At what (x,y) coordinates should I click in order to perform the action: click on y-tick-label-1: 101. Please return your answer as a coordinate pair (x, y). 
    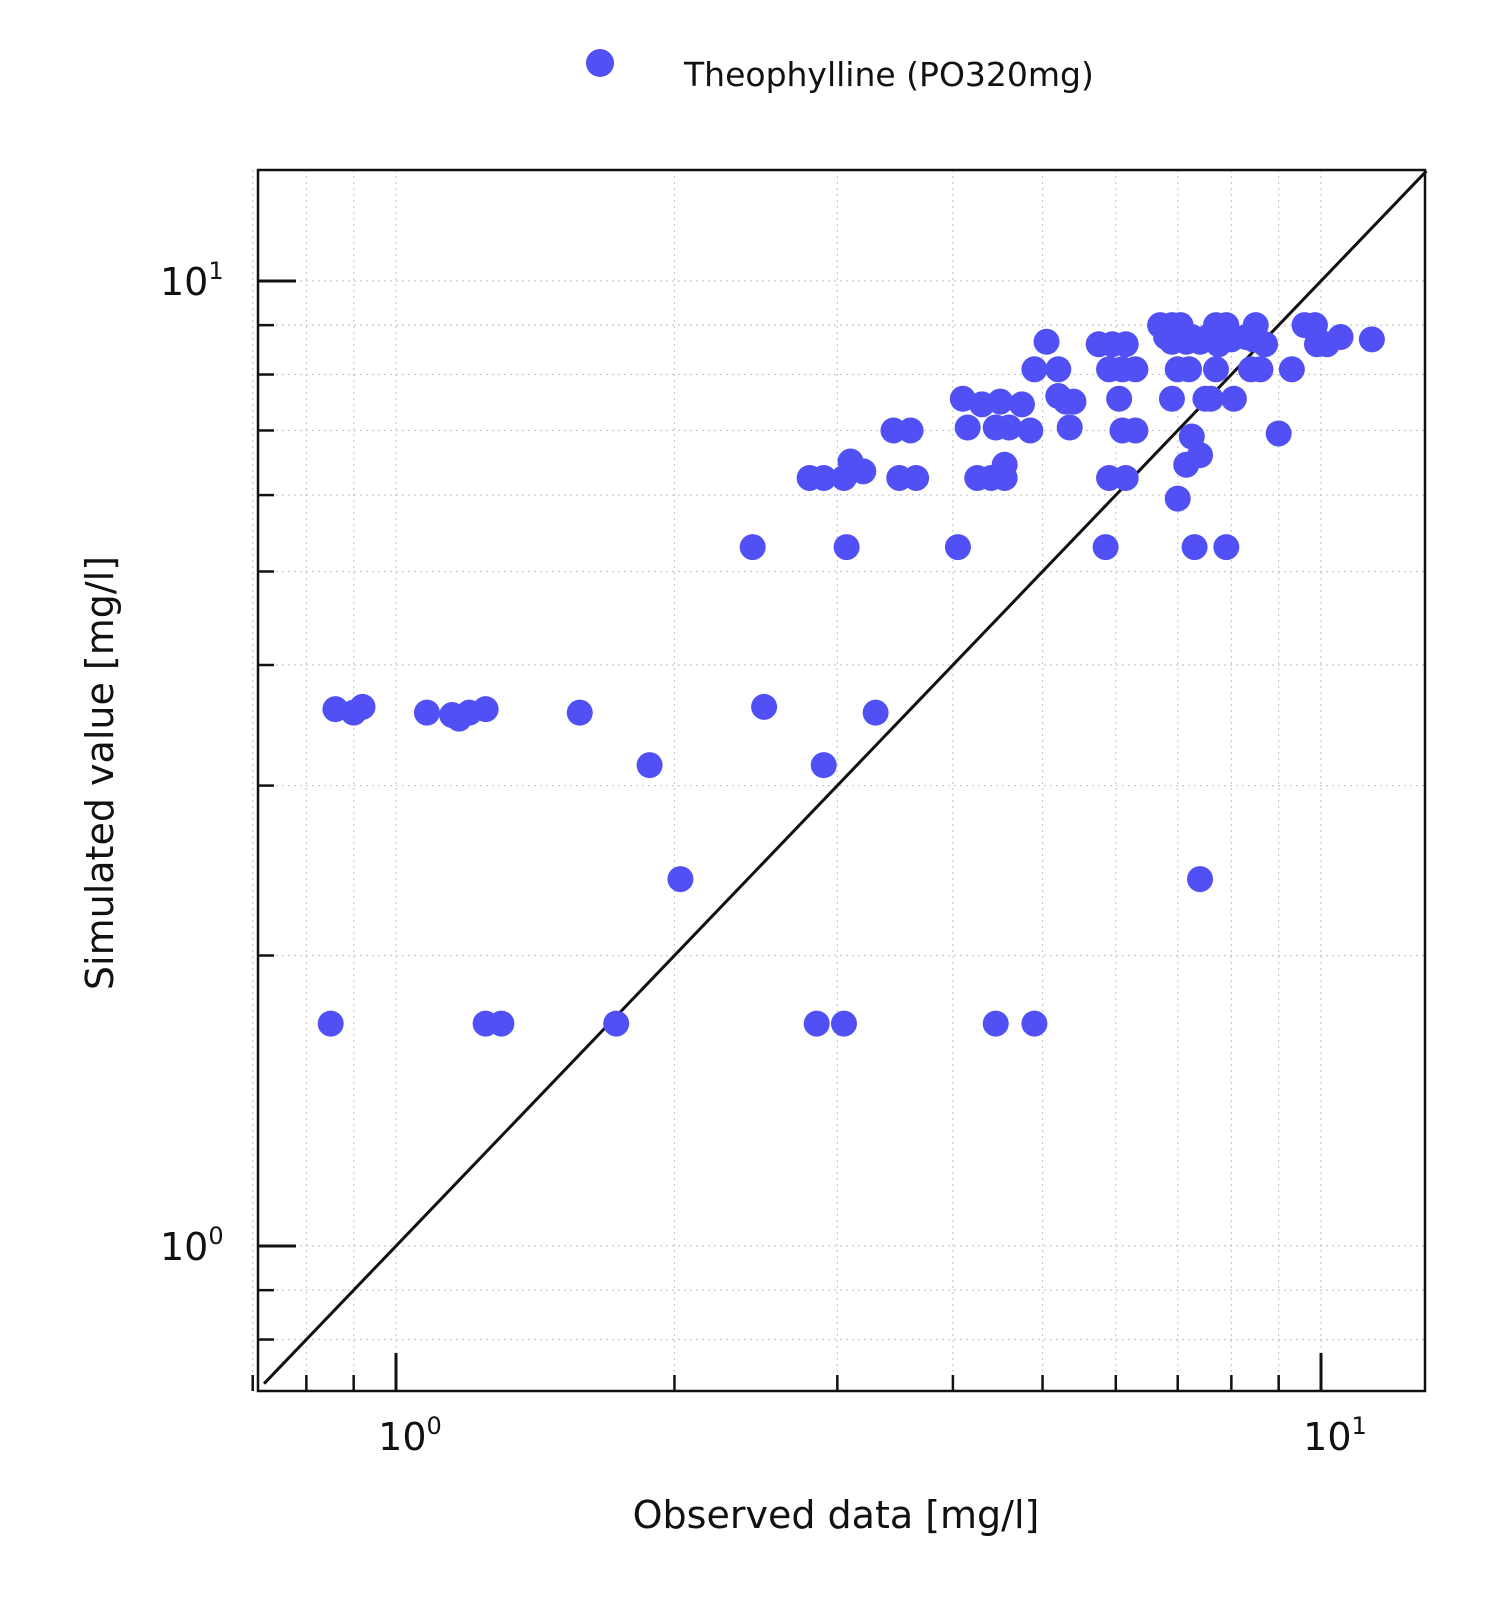
    Looking at the image, I should click on (192, 280).